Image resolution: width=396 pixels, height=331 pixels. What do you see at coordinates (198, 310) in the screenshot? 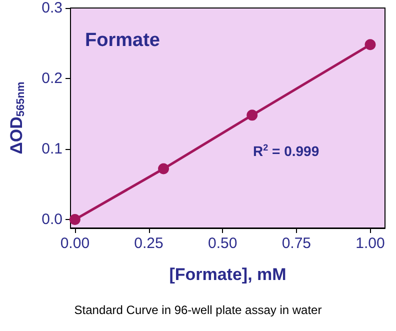
I see `text: Standard Curve in 96-well plate assay in water` at bounding box center [198, 310].